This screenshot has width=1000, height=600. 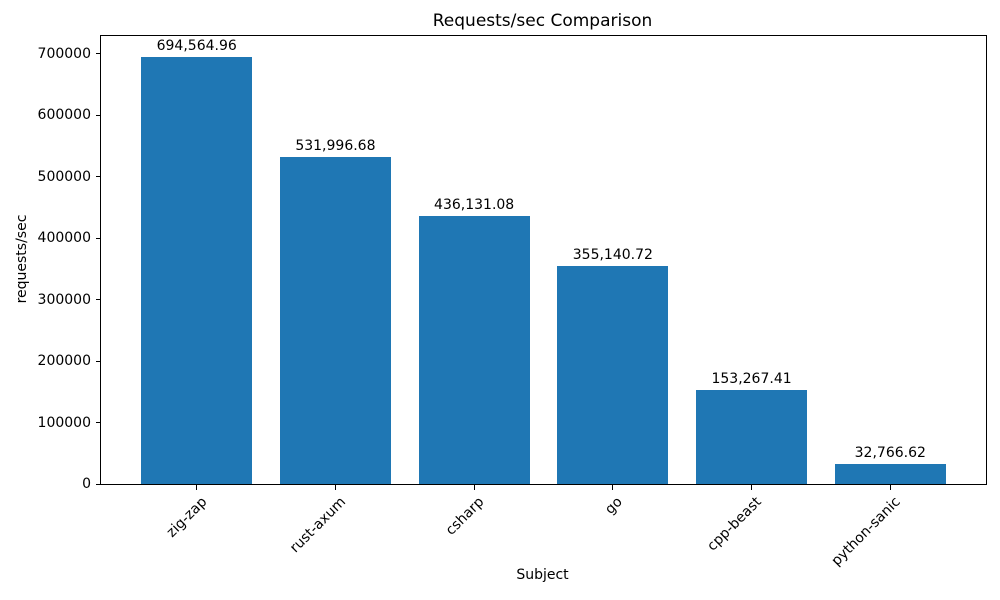 I want to click on x-tick-label-cpp-beast: cpp-beast, so click(x=734, y=524).